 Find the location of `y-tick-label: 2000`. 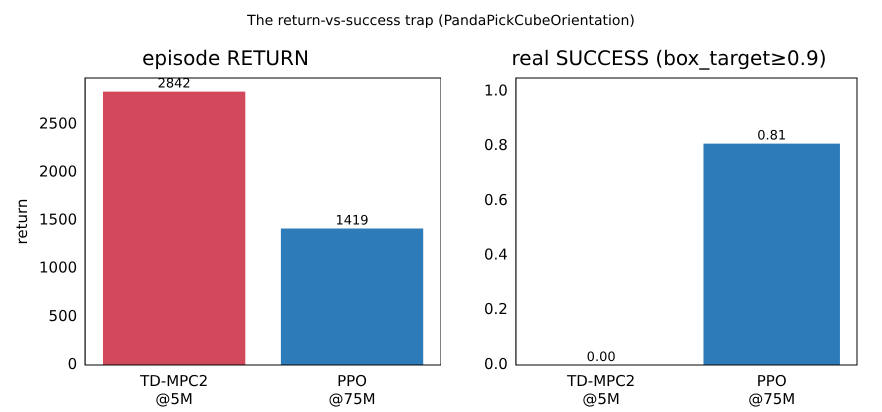

y-tick-label: 2000 is located at coordinates (58, 171).